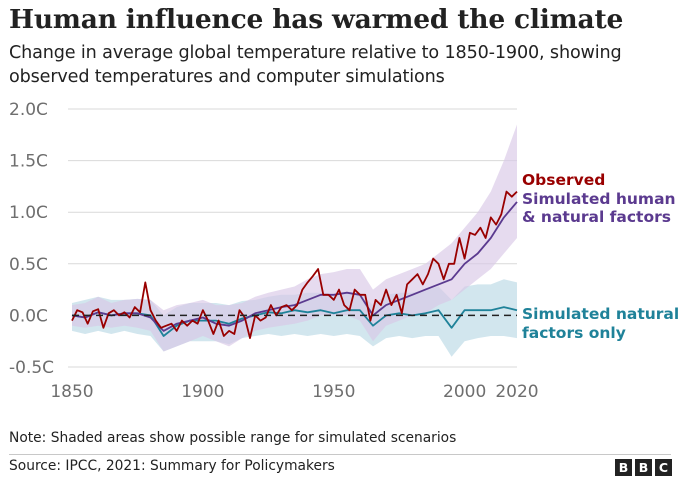  What do you see at coordinates (28, 316) in the screenshot?
I see `y-tick-label: 0.0C` at bounding box center [28, 316].